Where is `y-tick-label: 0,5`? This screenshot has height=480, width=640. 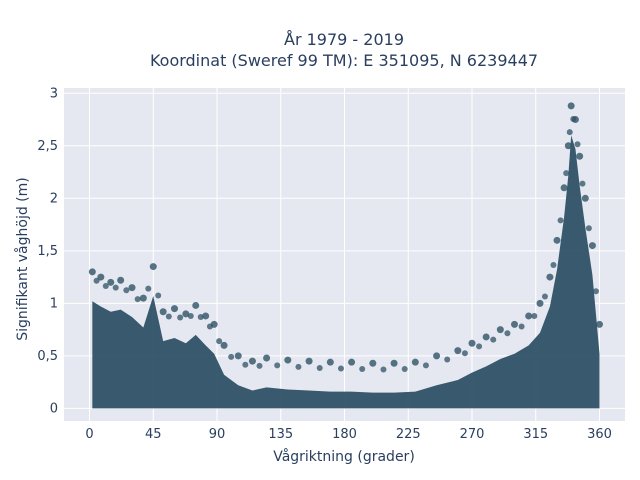 y-tick-label: 0,5 is located at coordinates (47, 356).